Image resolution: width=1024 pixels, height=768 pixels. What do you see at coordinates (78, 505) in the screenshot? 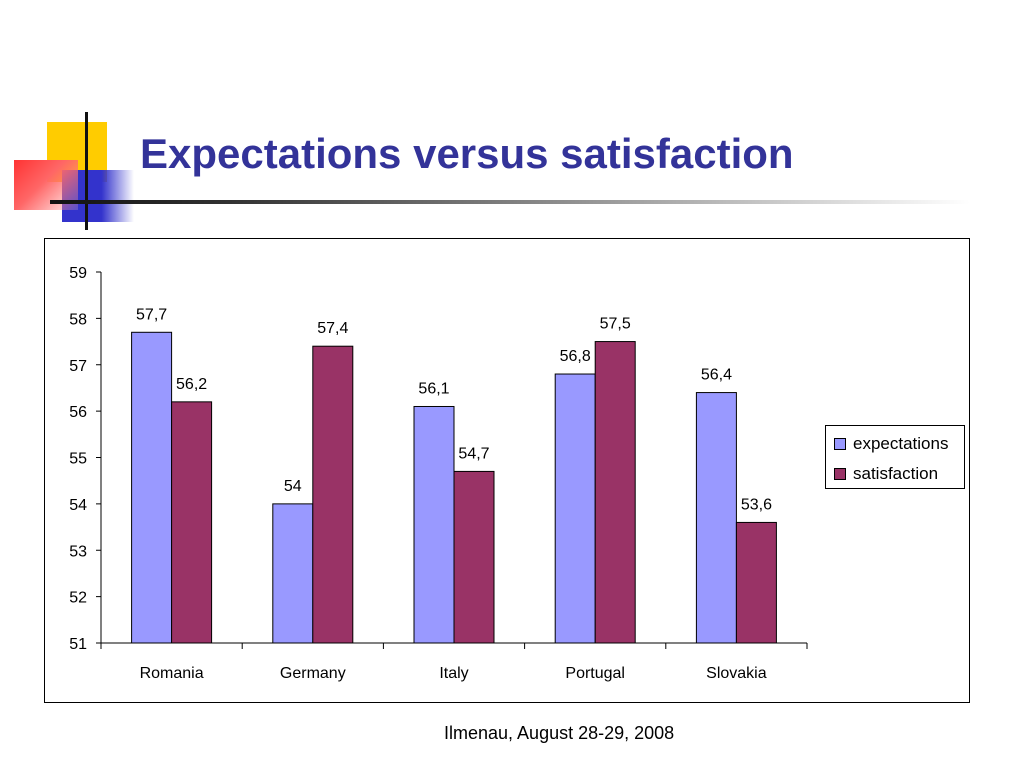
I see `y-tick-label: 54` at bounding box center [78, 505].